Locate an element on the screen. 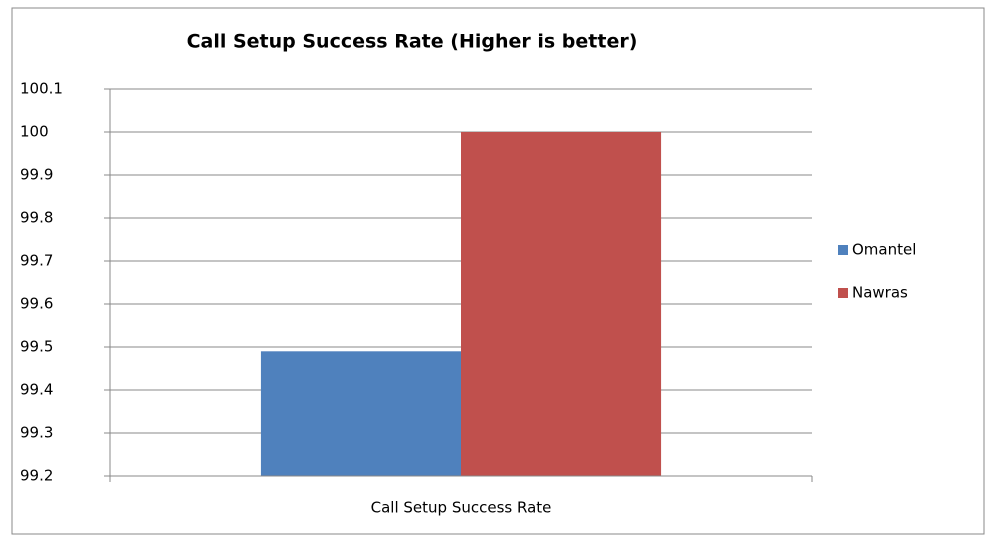 Image resolution: width=985 pixels, height=535 pixels. legend-label: Omantel is located at coordinates (884, 250).